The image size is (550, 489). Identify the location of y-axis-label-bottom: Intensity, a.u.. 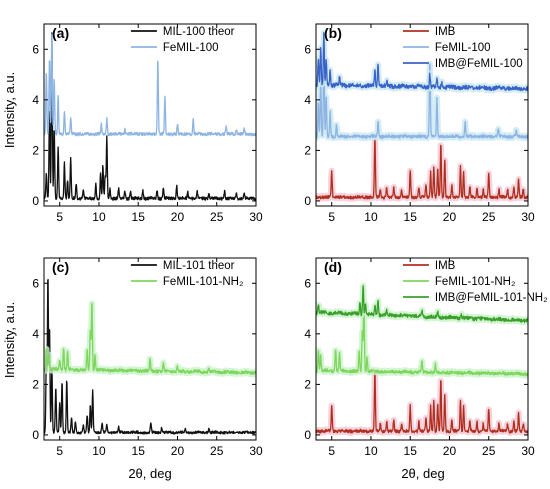
(9, 340).